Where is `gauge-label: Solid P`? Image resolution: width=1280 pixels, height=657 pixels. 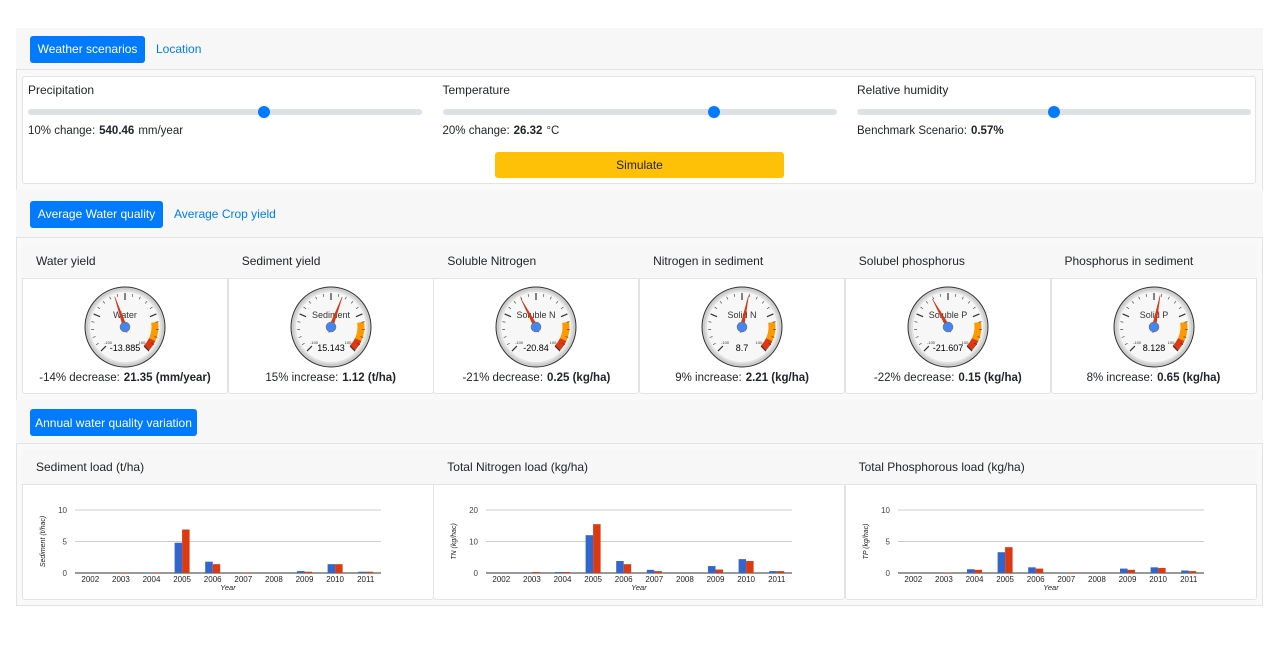 gauge-label: Solid P is located at coordinates (1153, 315).